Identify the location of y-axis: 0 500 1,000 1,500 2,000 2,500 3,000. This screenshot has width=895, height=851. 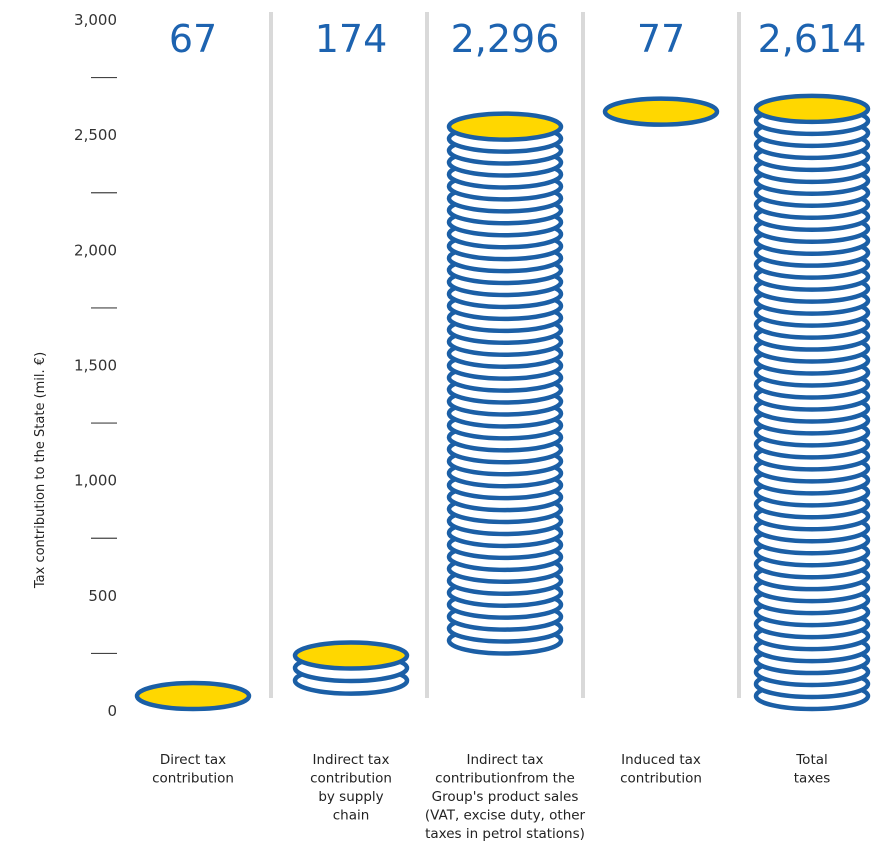
(95, 365).